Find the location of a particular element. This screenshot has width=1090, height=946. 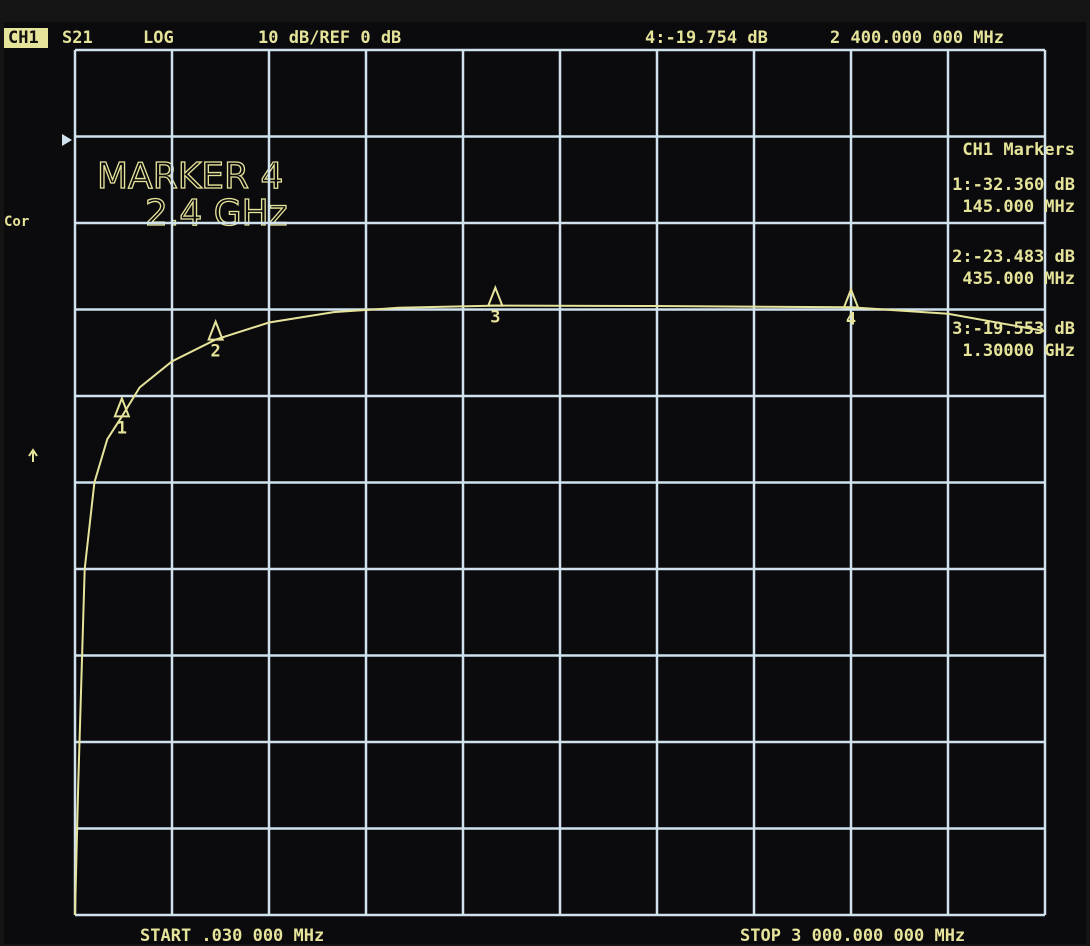

marker-freq: 2.4 GHz is located at coordinates (216, 213).